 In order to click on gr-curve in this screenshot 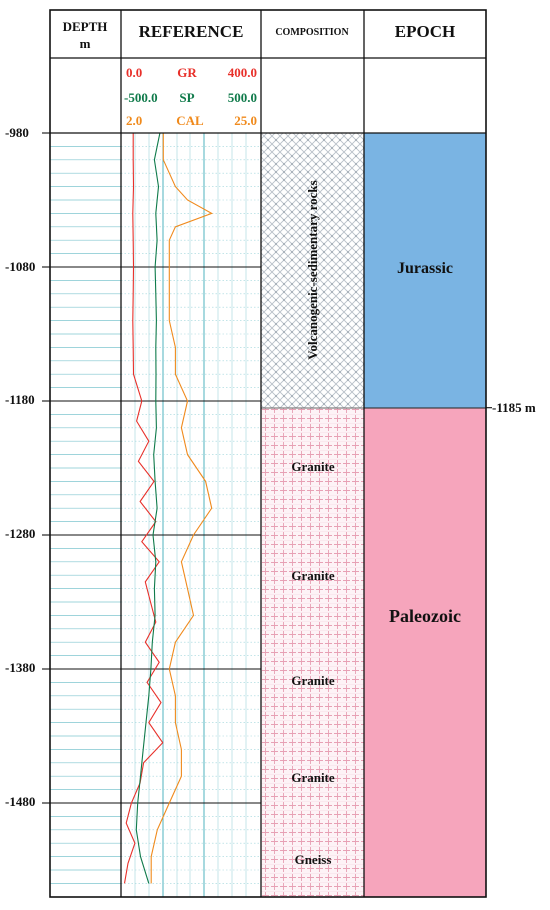, I will do `click(143, 508)`.